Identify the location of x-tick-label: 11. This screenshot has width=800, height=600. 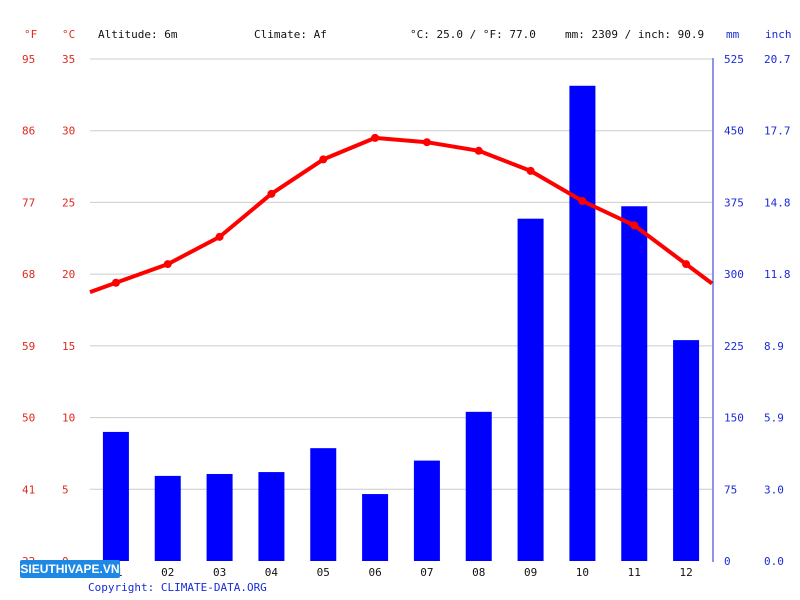
(634, 572).